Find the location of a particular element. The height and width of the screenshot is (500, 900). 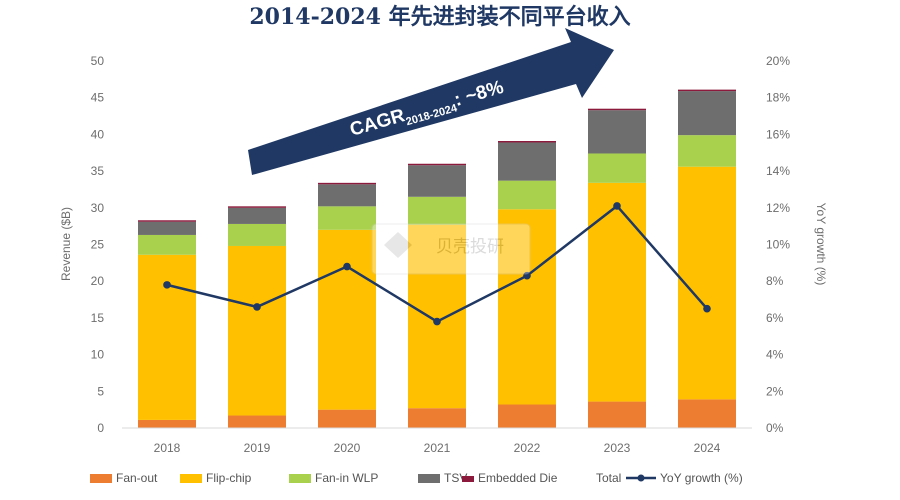

y2-tick-label: 2% is located at coordinates (775, 391).